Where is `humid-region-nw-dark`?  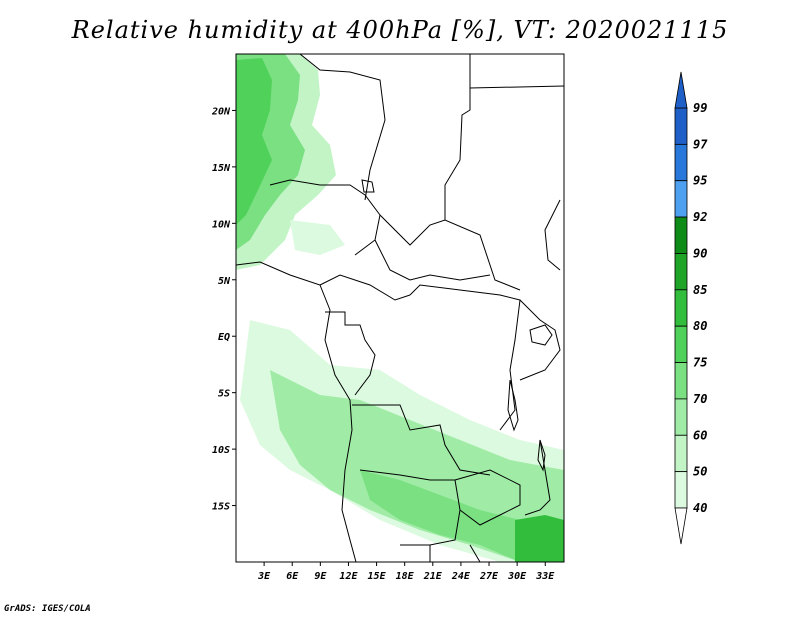 humid-region-nw-dark is located at coordinates (254, 141).